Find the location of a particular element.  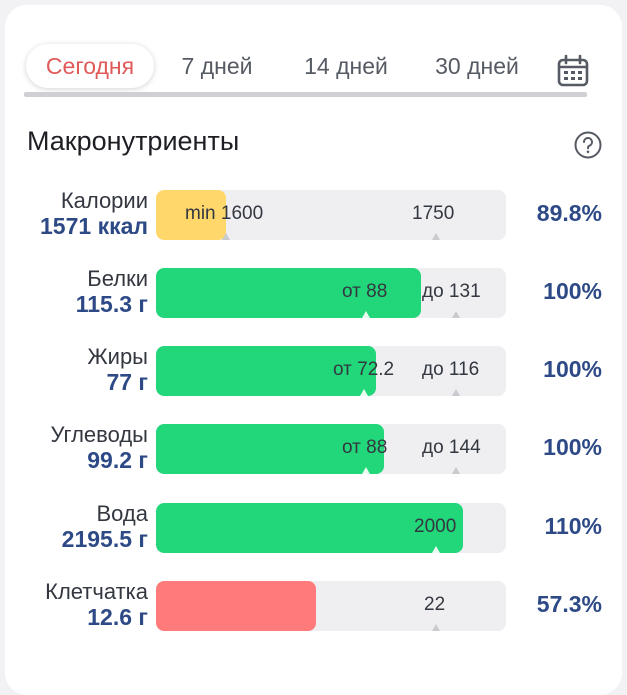

nutrient-percent: 89.8% is located at coordinates (569, 213).